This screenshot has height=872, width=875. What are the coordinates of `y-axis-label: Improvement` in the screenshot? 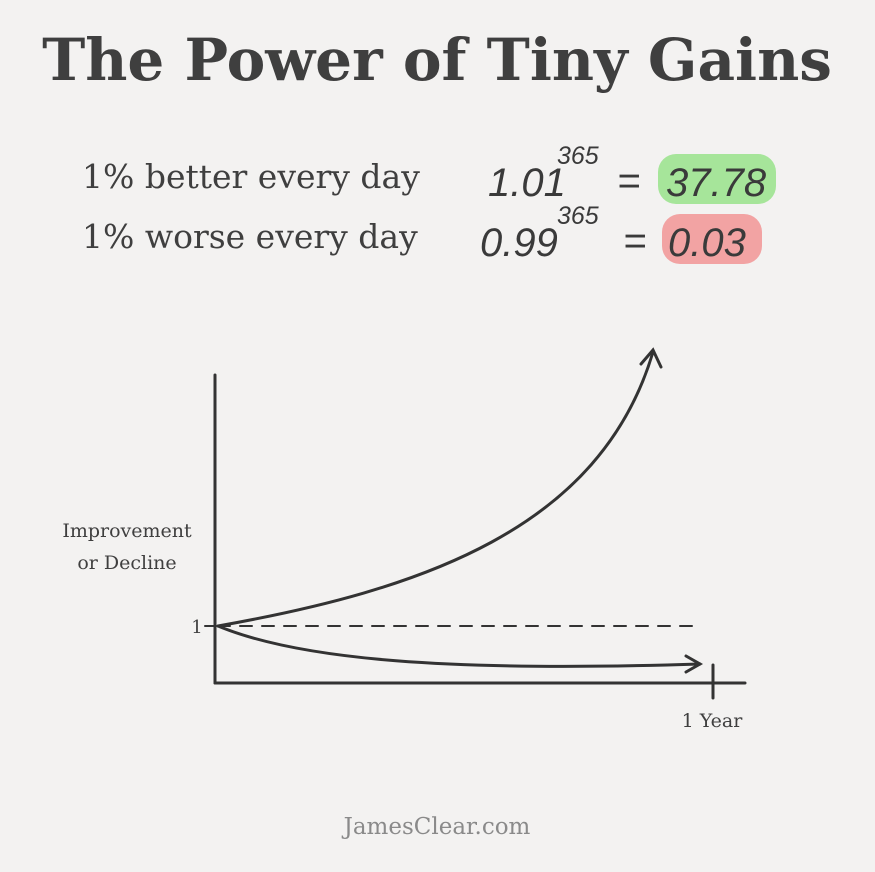 It's located at (127, 531).